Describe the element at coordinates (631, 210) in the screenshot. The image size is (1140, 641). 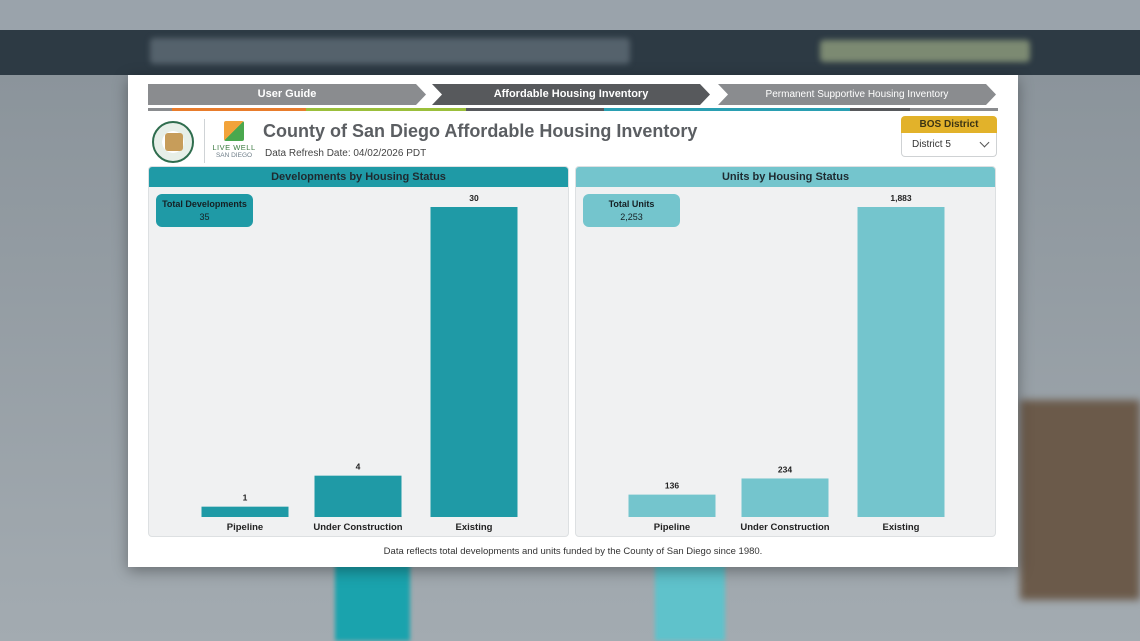
I see `total-units-card: Total Units 2,253` at that location.